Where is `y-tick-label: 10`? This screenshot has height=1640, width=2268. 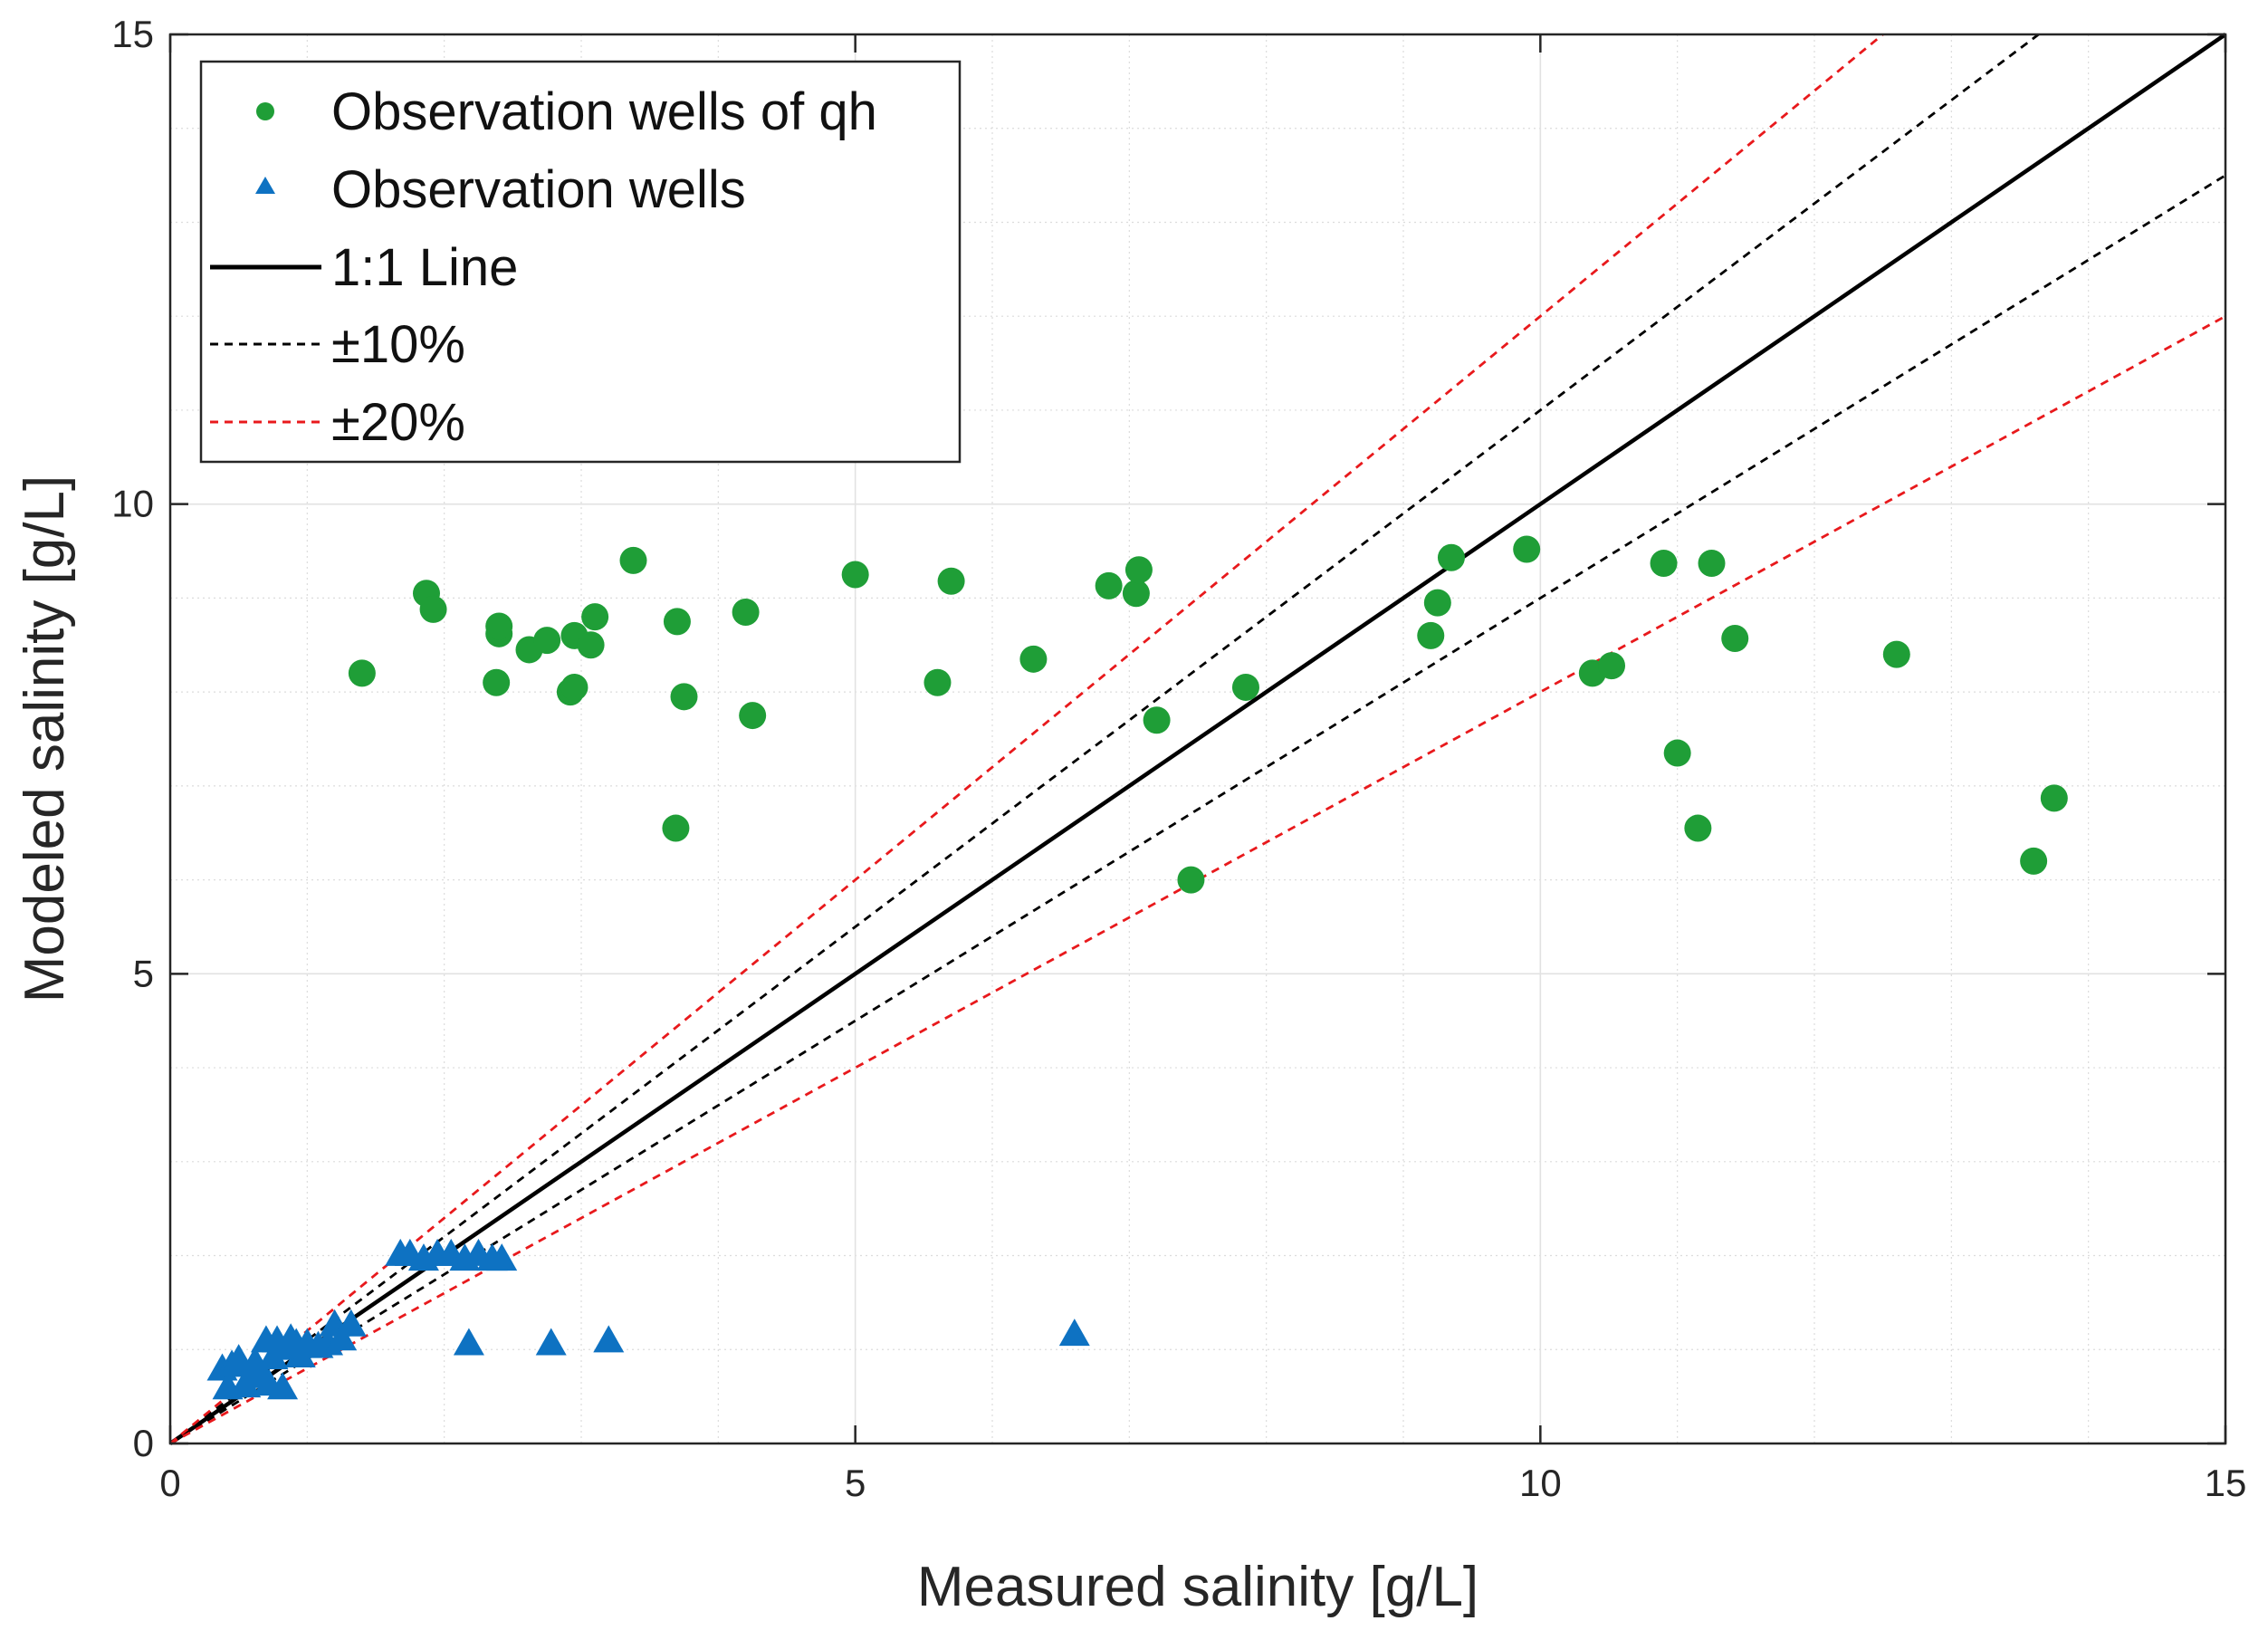 y-tick-label: 10 is located at coordinates (132, 504).